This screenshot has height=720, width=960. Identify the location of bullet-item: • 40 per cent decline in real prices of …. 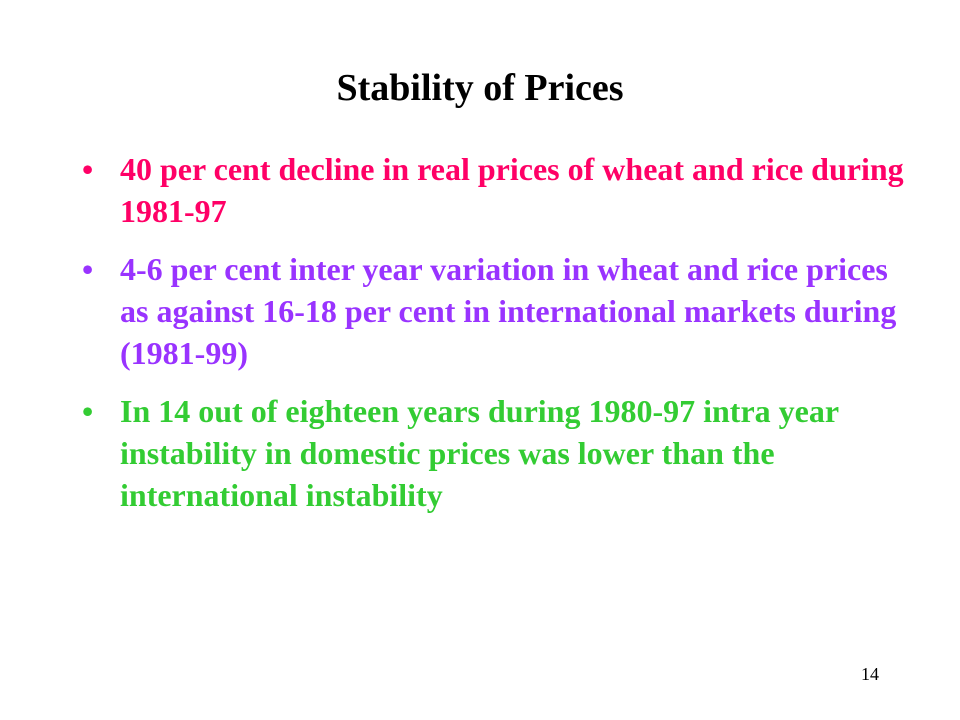
(502, 190).